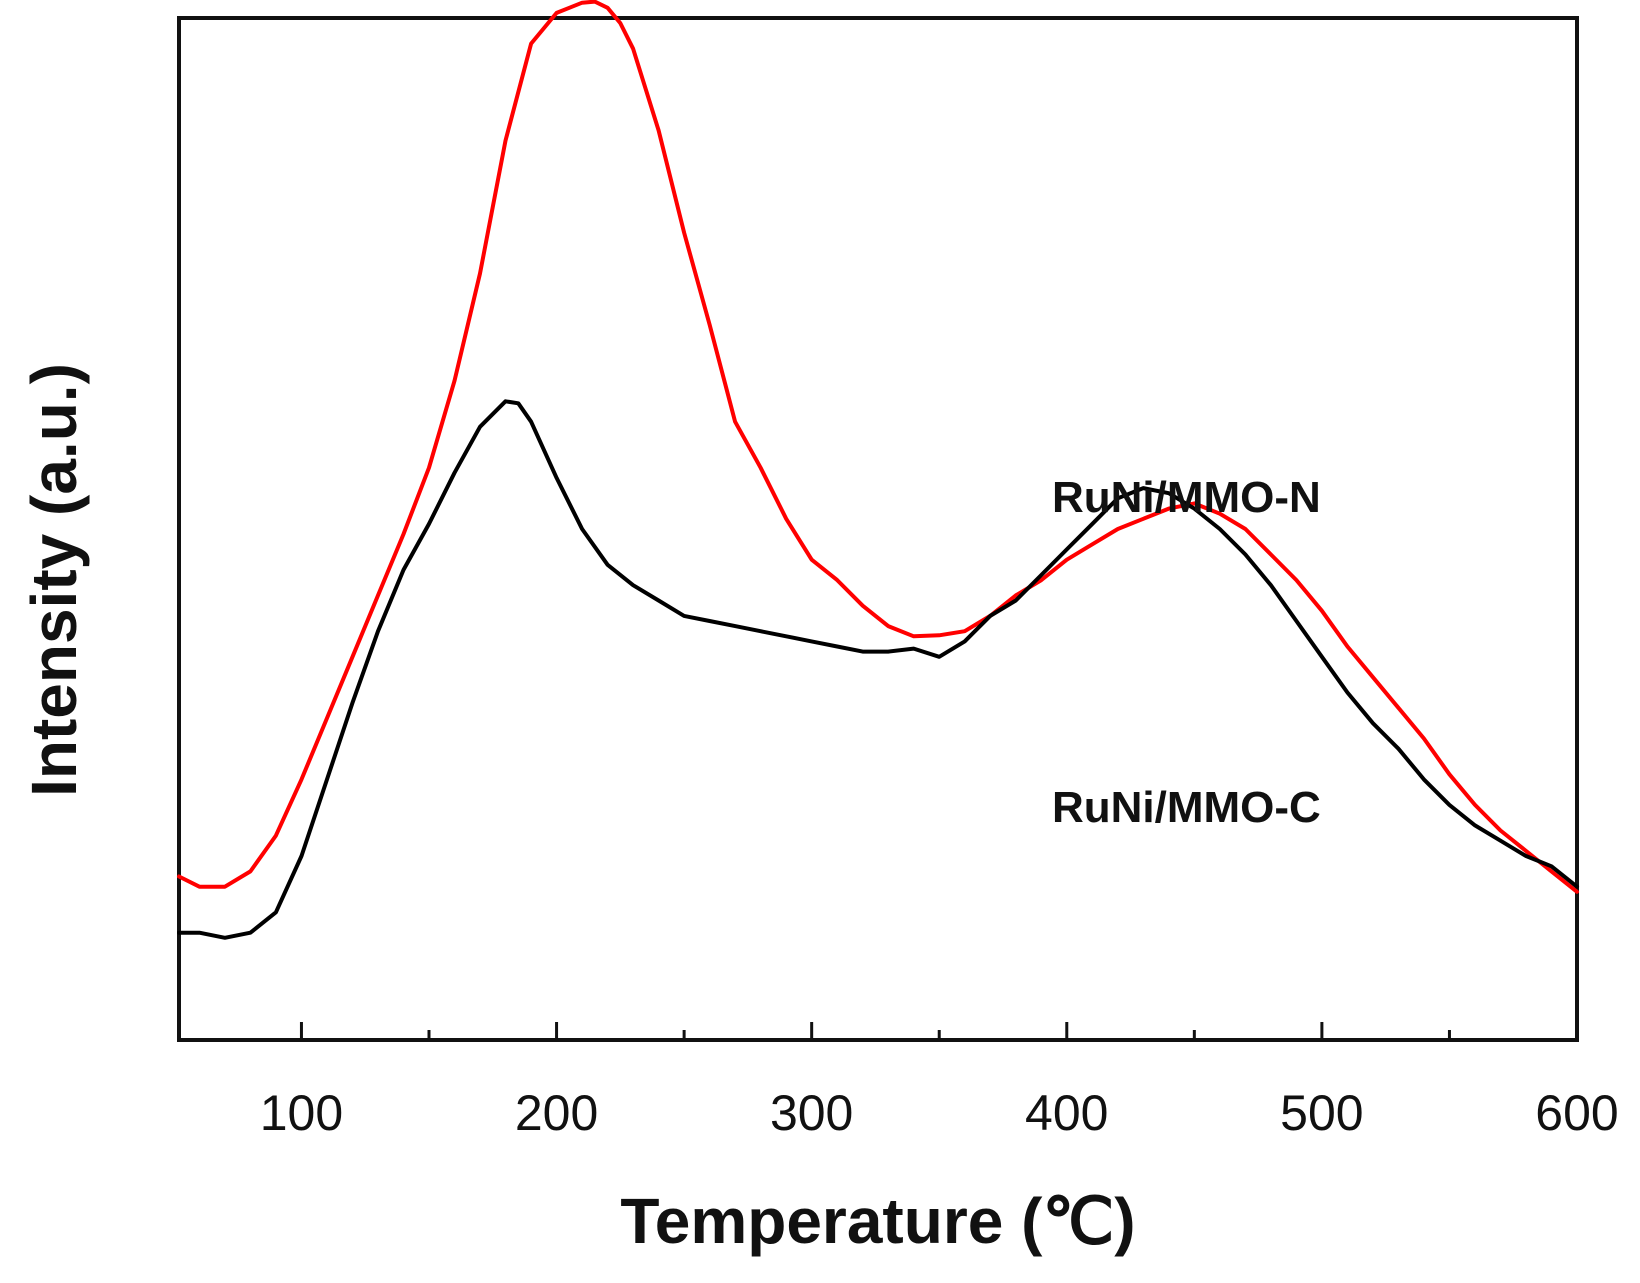 This screenshot has width=1640, height=1283. Describe the element at coordinates (556, 1113) in the screenshot. I see `x-tick-label: 200` at that location.